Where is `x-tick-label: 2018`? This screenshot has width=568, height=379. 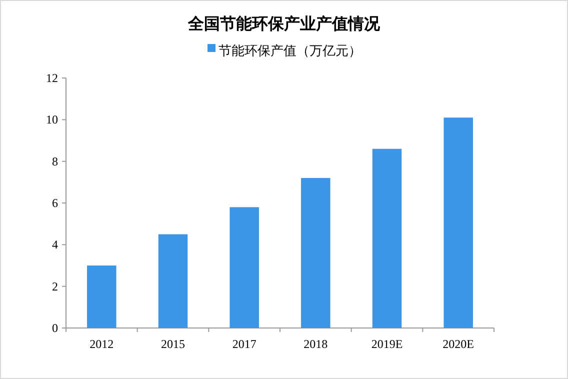 x-tick-label: 2018 is located at coordinates (316, 344).